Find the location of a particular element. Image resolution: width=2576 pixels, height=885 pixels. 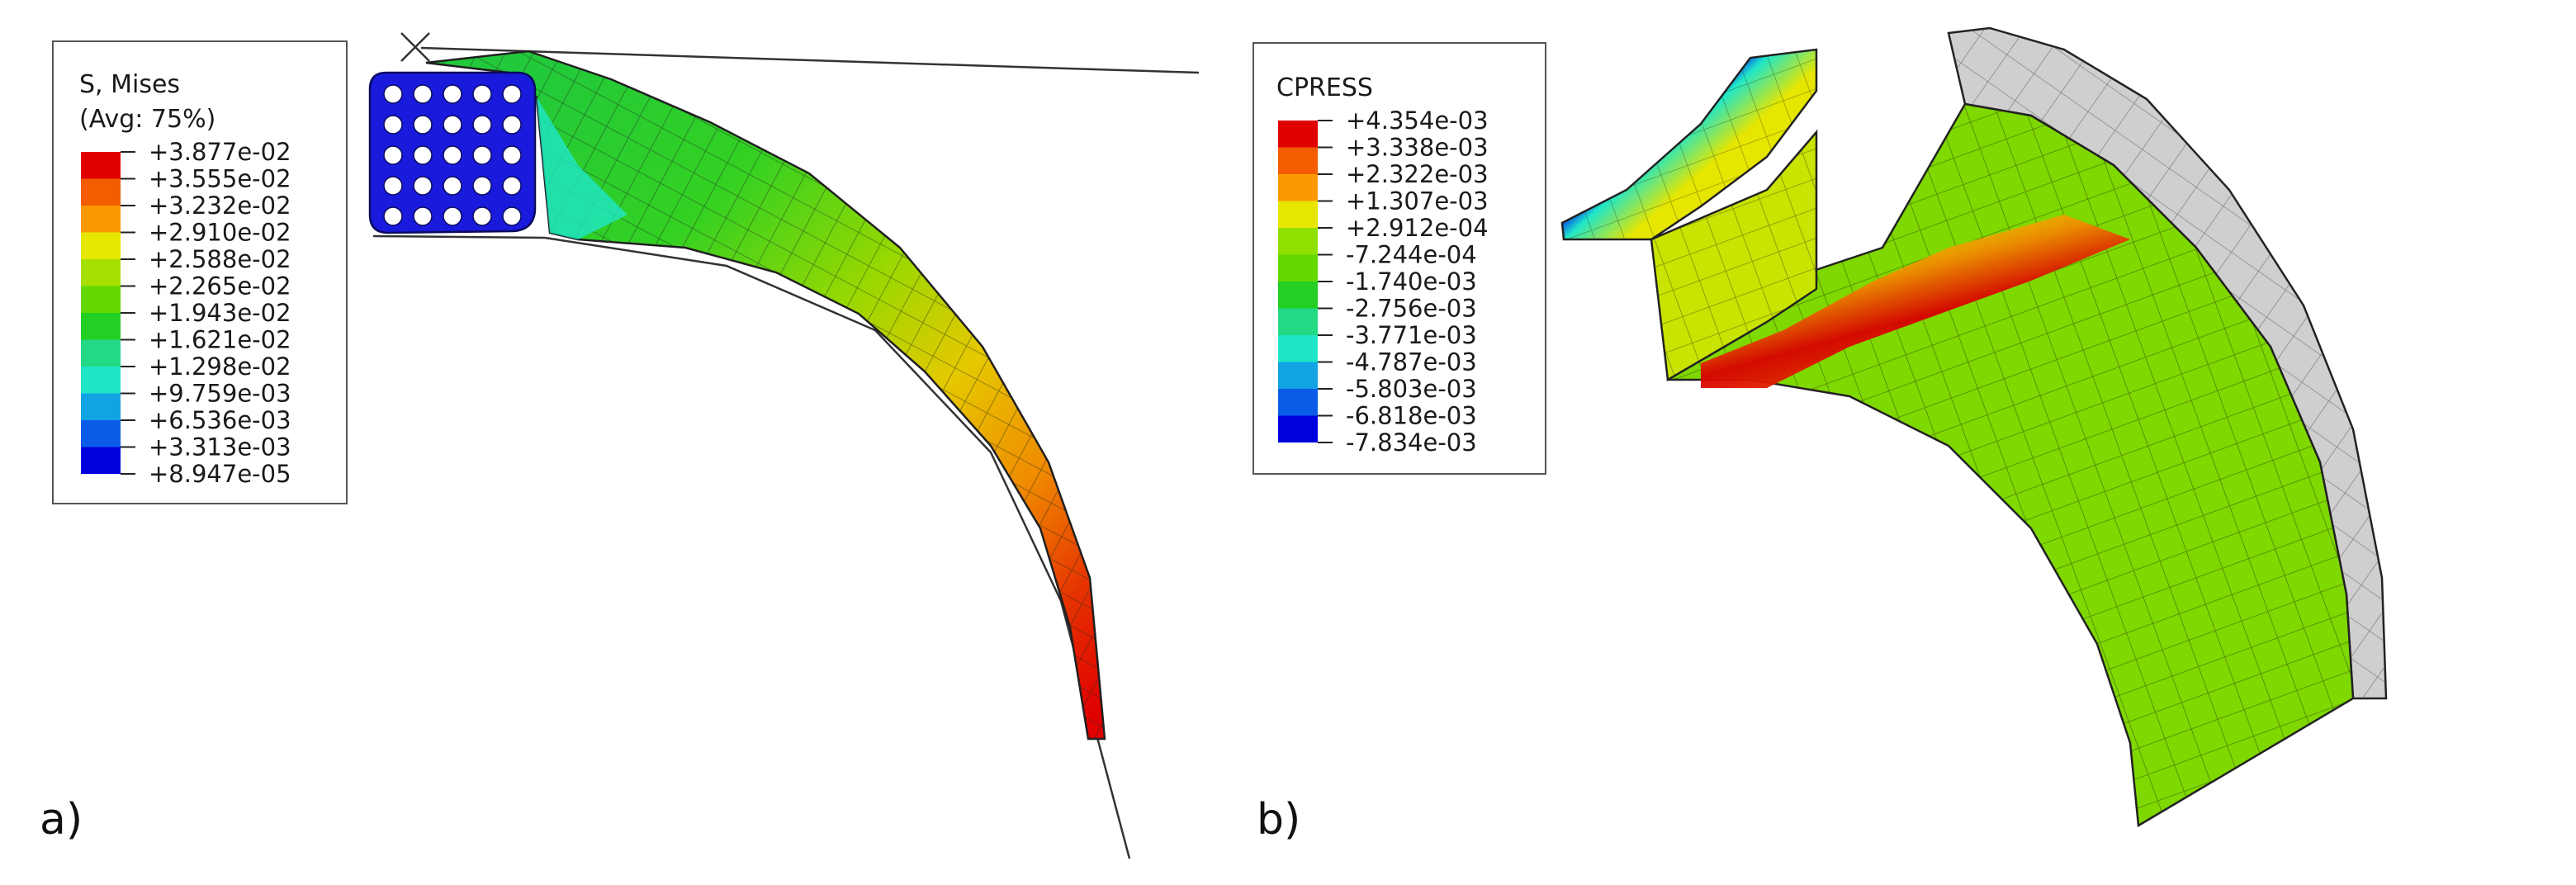

top-rigid-surface-line is located at coordinates (810, 60).